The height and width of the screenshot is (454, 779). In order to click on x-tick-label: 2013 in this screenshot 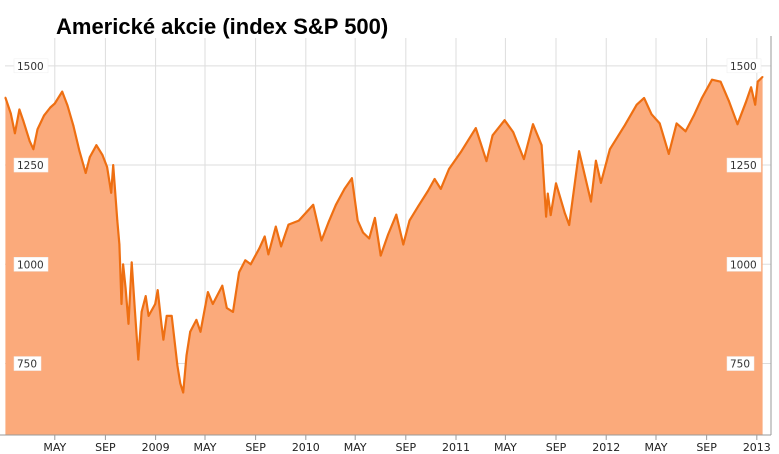, I will do `click(757, 447)`.